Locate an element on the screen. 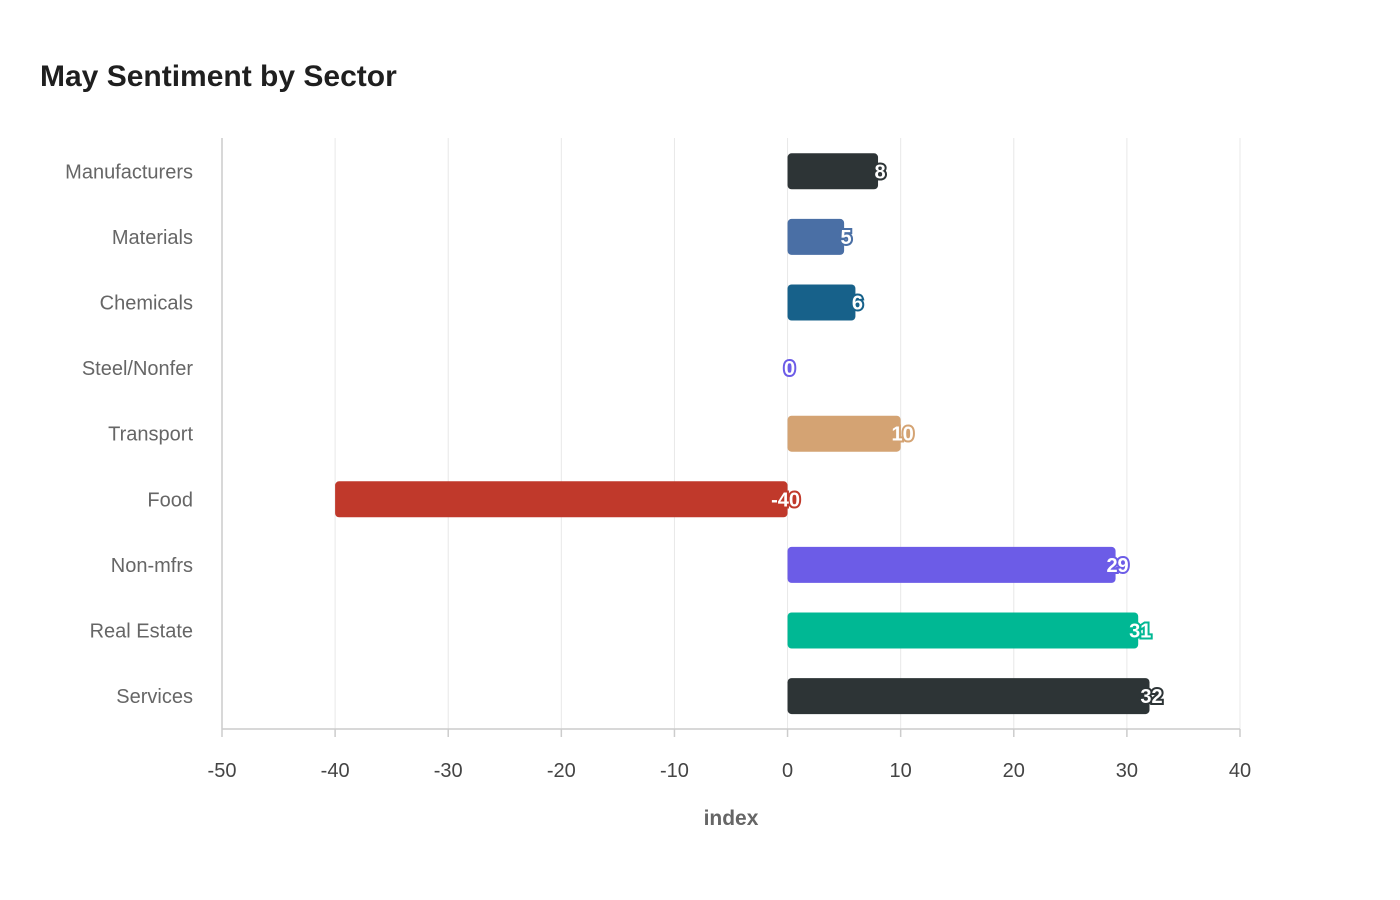 Image resolution: width=1400 pixels, height=900 pixels. x-tick-label: -20 is located at coordinates (561, 771).